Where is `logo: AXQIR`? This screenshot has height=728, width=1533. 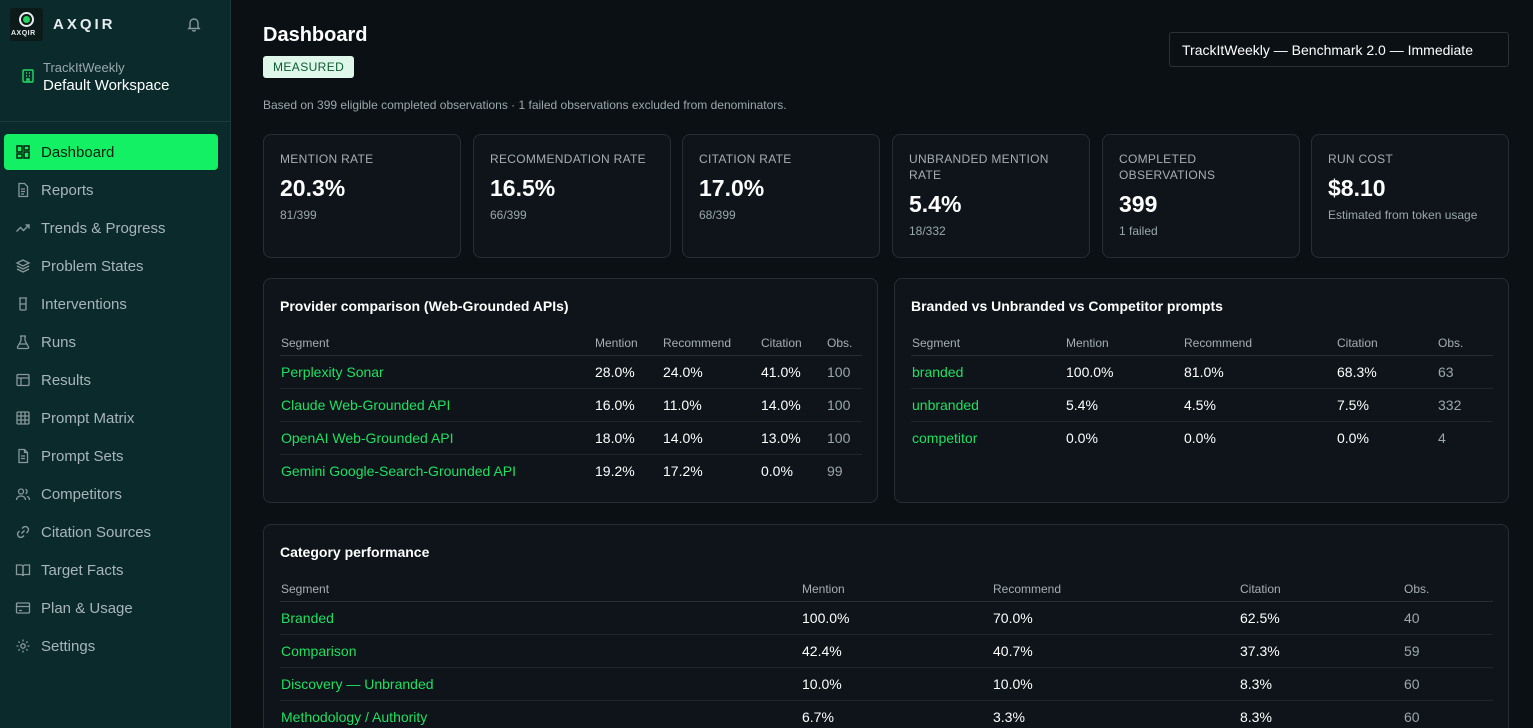 logo: AXQIR is located at coordinates (26, 24).